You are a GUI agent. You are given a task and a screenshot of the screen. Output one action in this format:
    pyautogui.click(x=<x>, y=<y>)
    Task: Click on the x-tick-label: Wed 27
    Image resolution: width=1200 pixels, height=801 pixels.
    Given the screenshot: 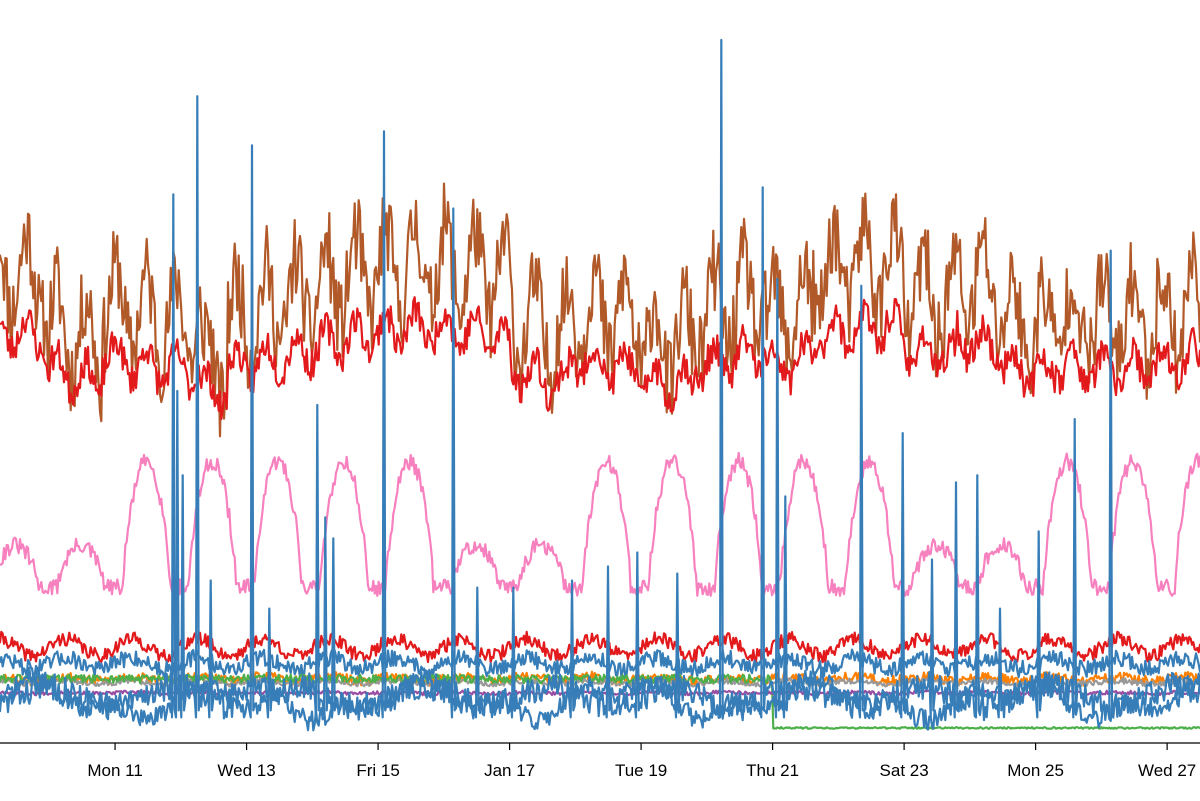 What is the action you would take?
    pyautogui.click(x=1167, y=770)
    